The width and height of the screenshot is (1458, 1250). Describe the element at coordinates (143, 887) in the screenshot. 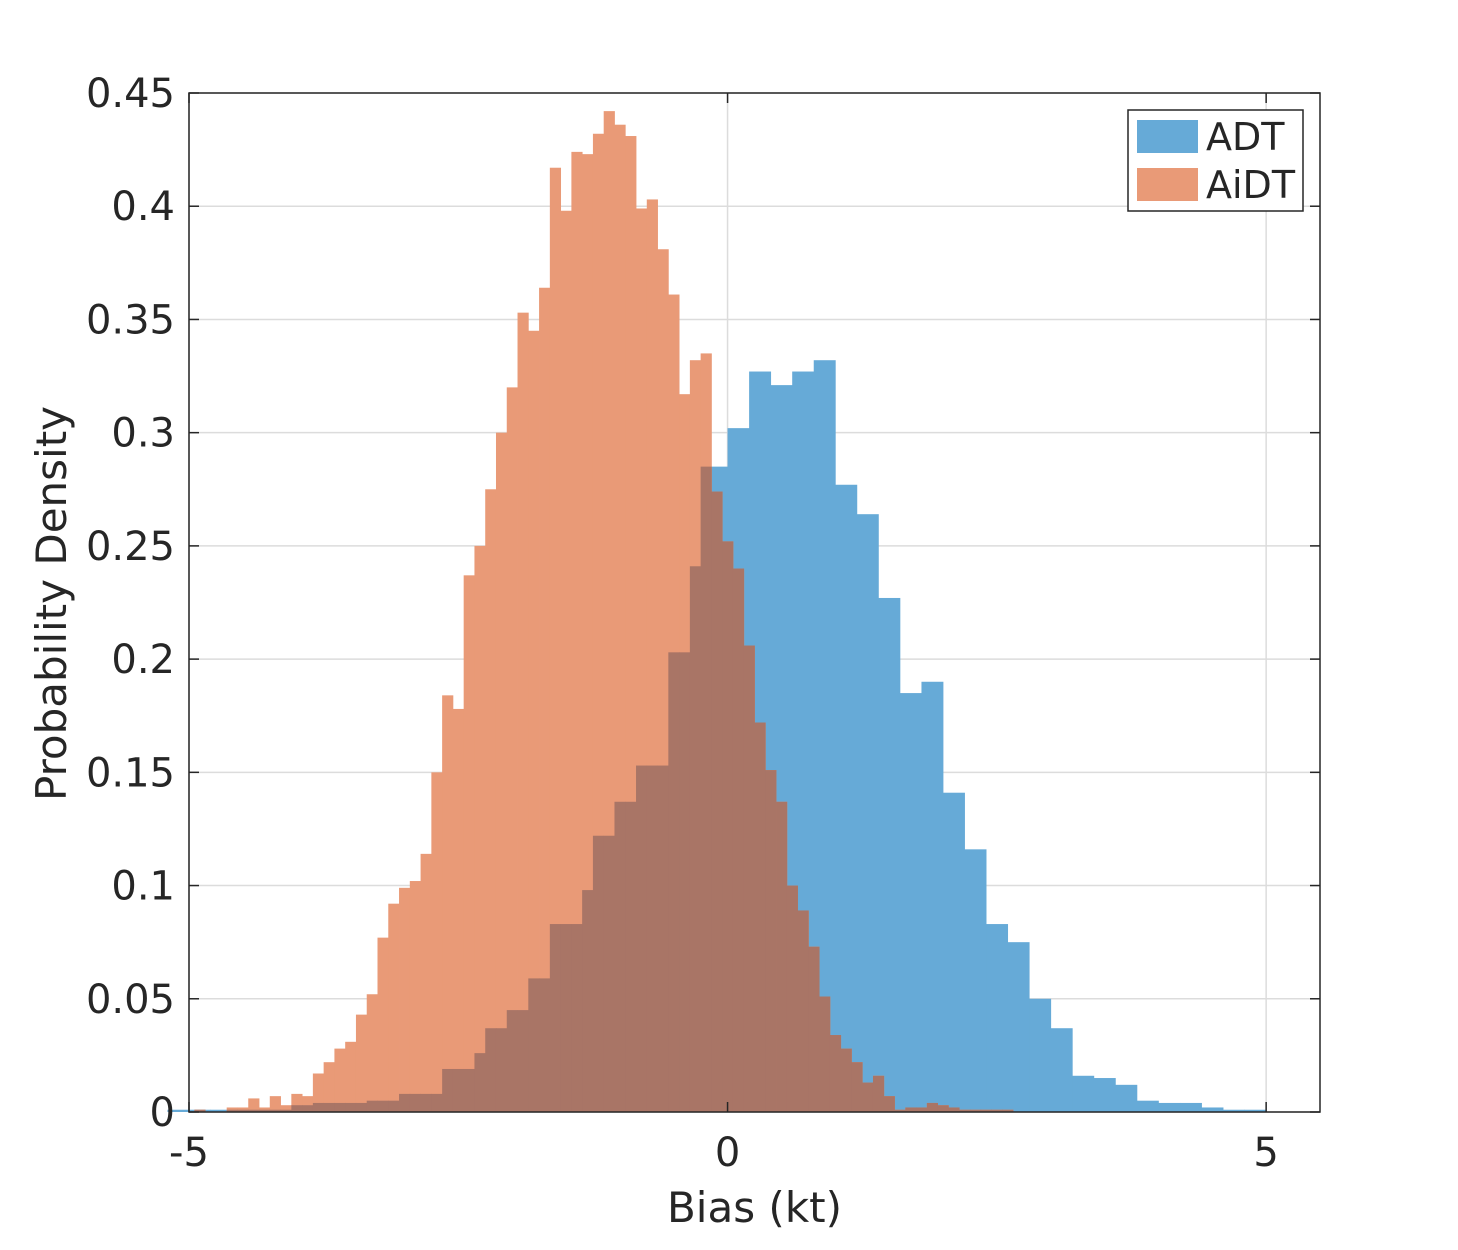

I see `y-tick-label: 0.1` at that location.